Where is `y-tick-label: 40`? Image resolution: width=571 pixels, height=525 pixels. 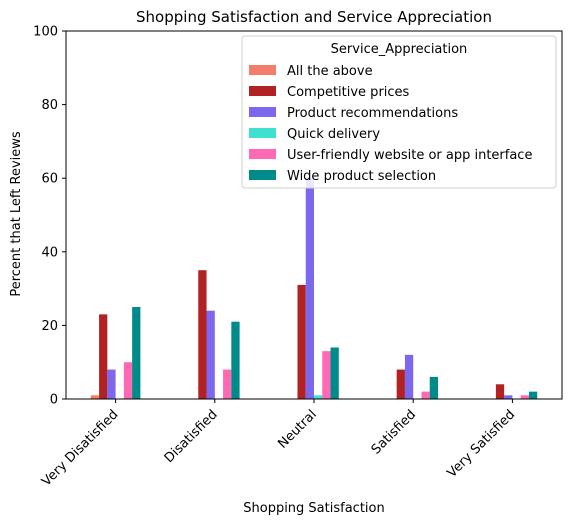 y-tick-label: 40 is located at coordinates (49, 252).